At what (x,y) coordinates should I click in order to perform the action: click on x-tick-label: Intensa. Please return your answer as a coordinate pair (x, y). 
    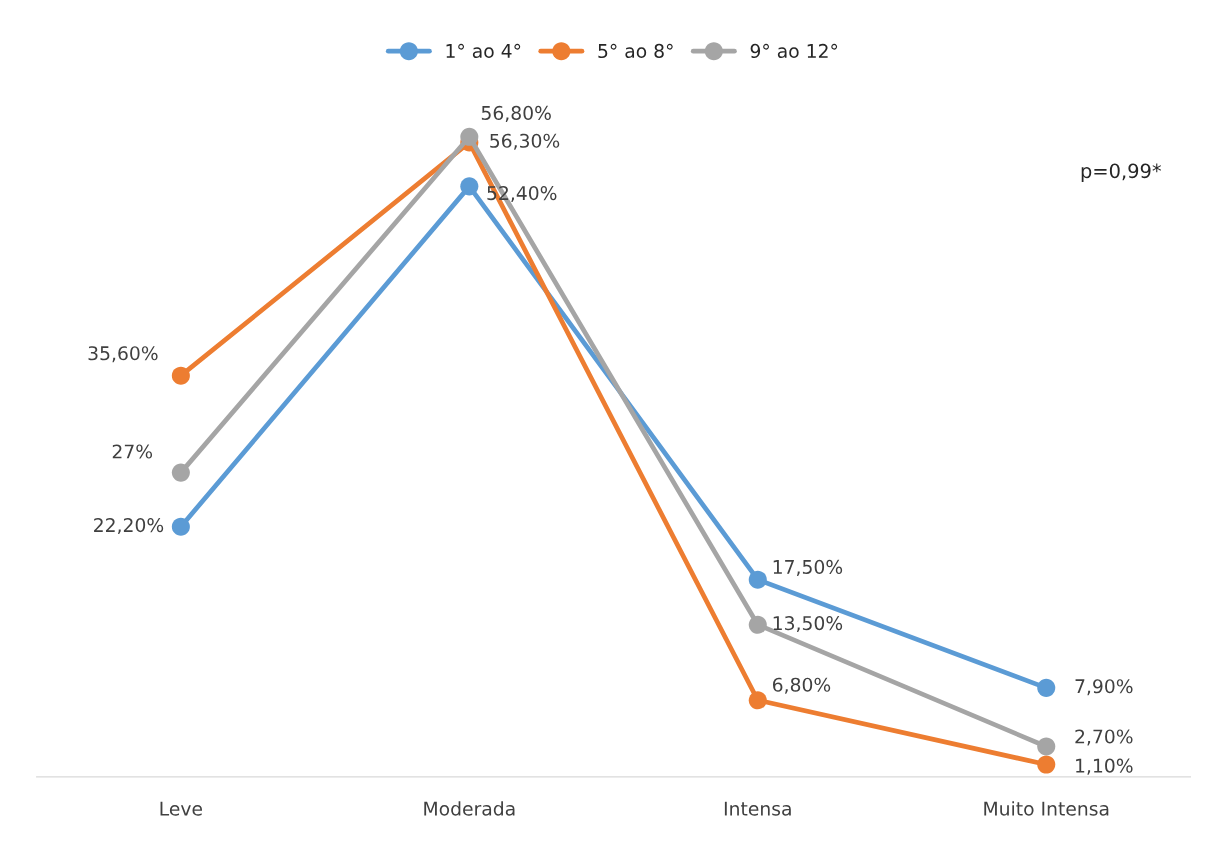
    Looking at the image, I should click on (757, 808).